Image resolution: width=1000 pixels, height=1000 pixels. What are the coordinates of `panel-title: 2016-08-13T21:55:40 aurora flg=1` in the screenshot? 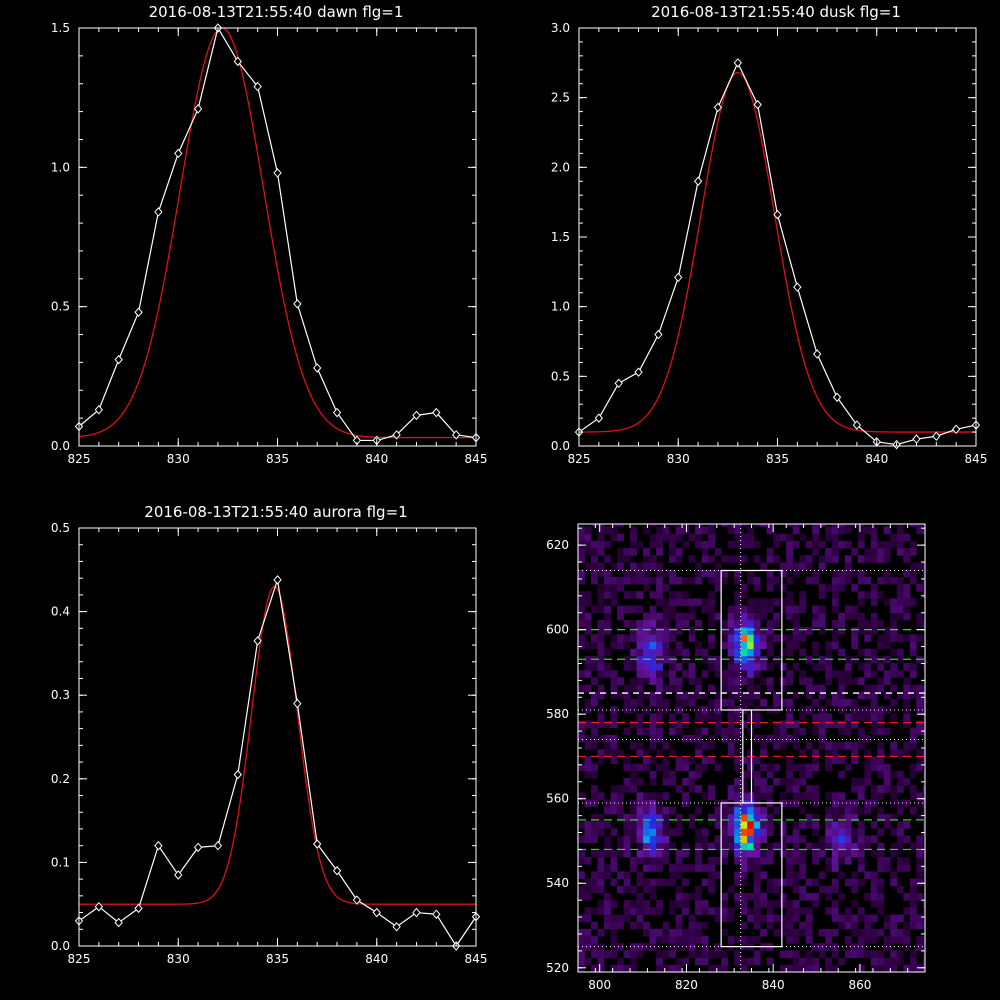 It's located at (275, 512).